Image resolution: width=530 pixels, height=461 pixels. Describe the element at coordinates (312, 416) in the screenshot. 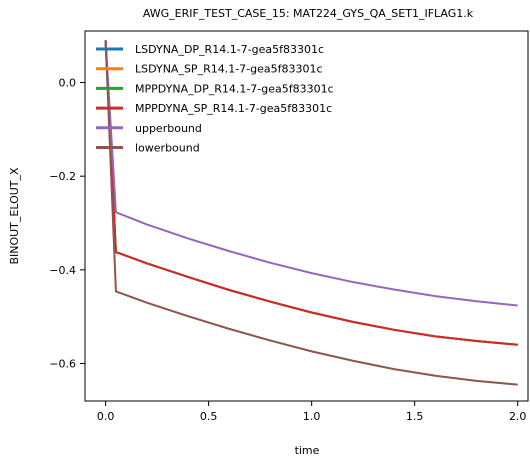

I see `x-tick-label: 1.0` at that location.